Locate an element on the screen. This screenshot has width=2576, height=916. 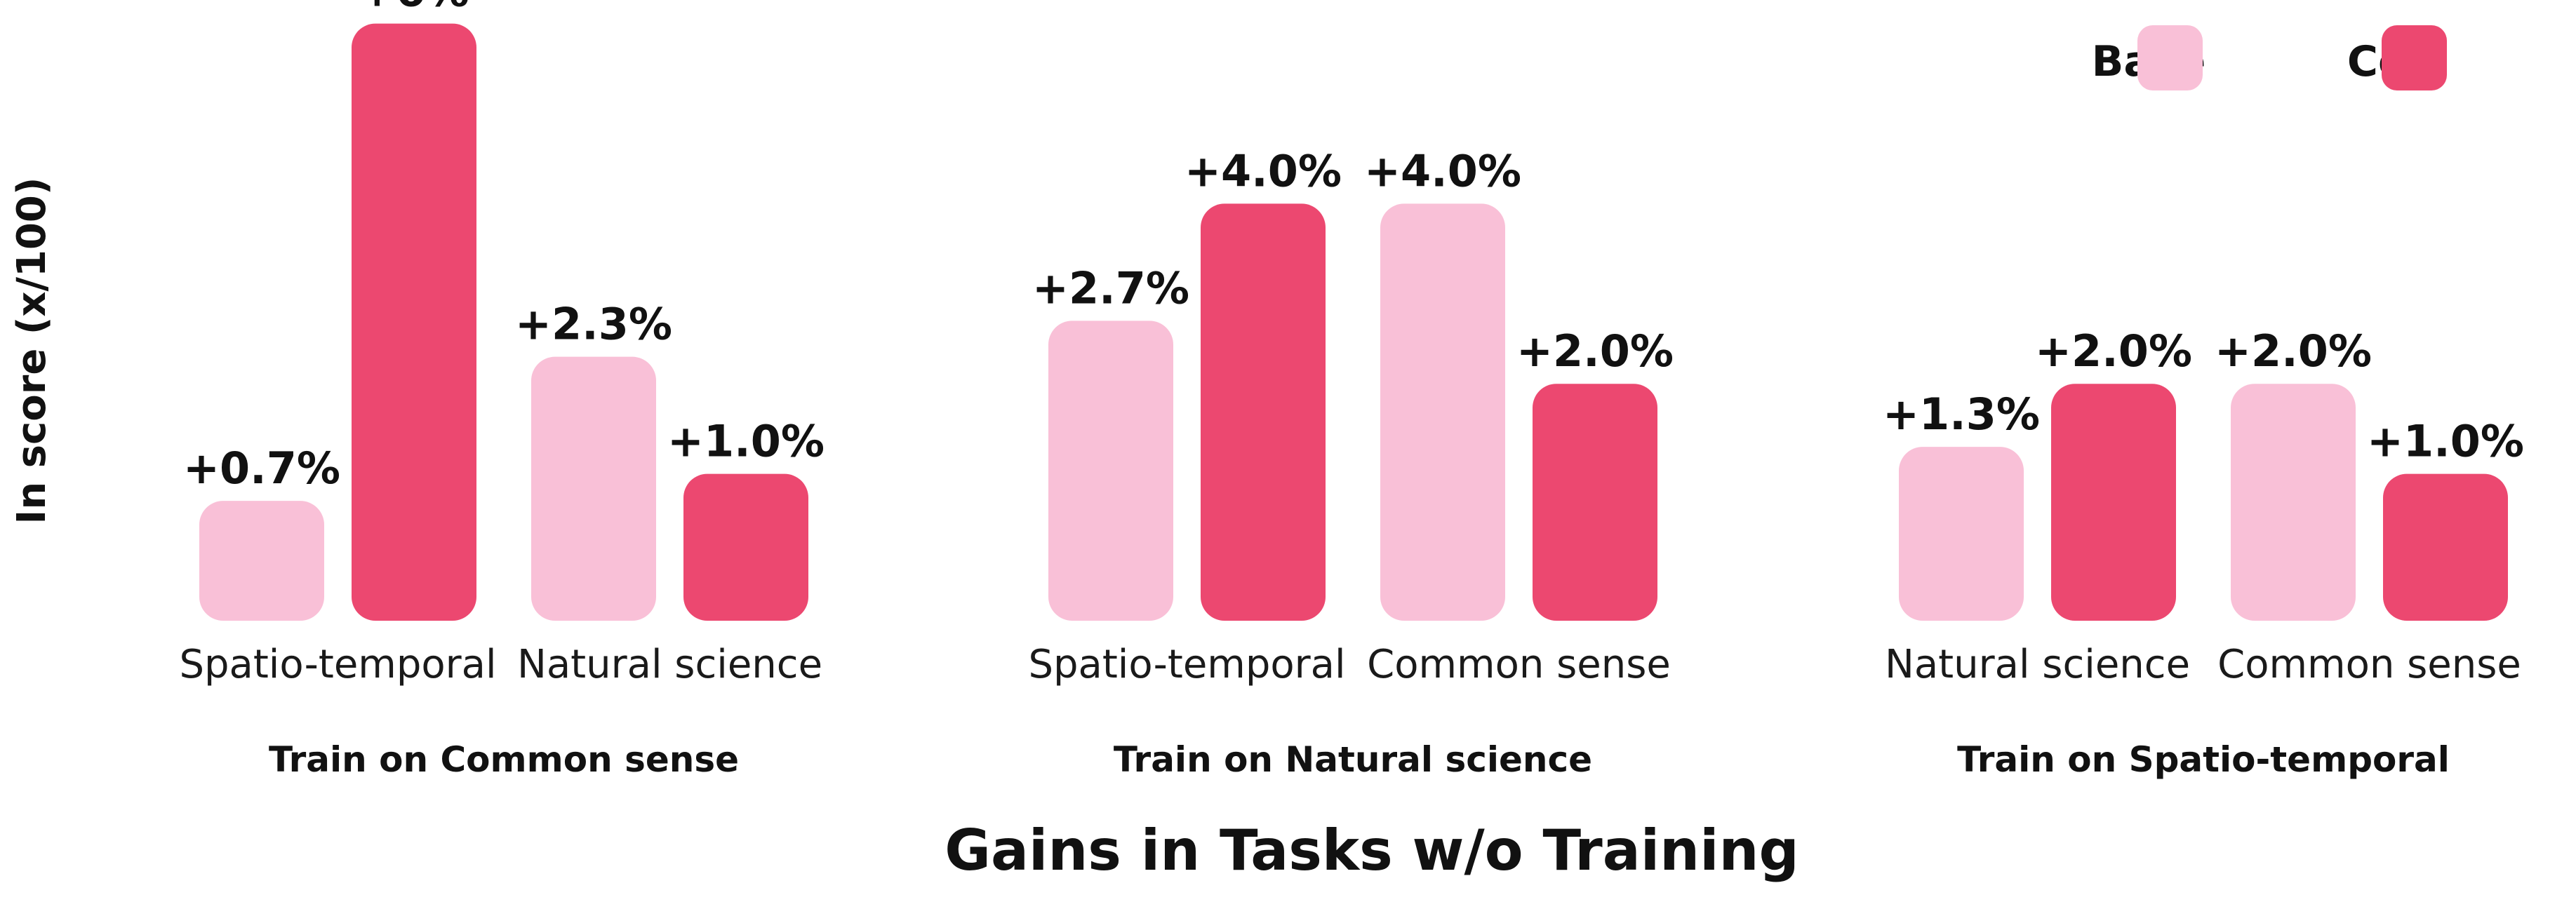
y-axis-label: In score (x/100) is located at coordinates (32, 351).